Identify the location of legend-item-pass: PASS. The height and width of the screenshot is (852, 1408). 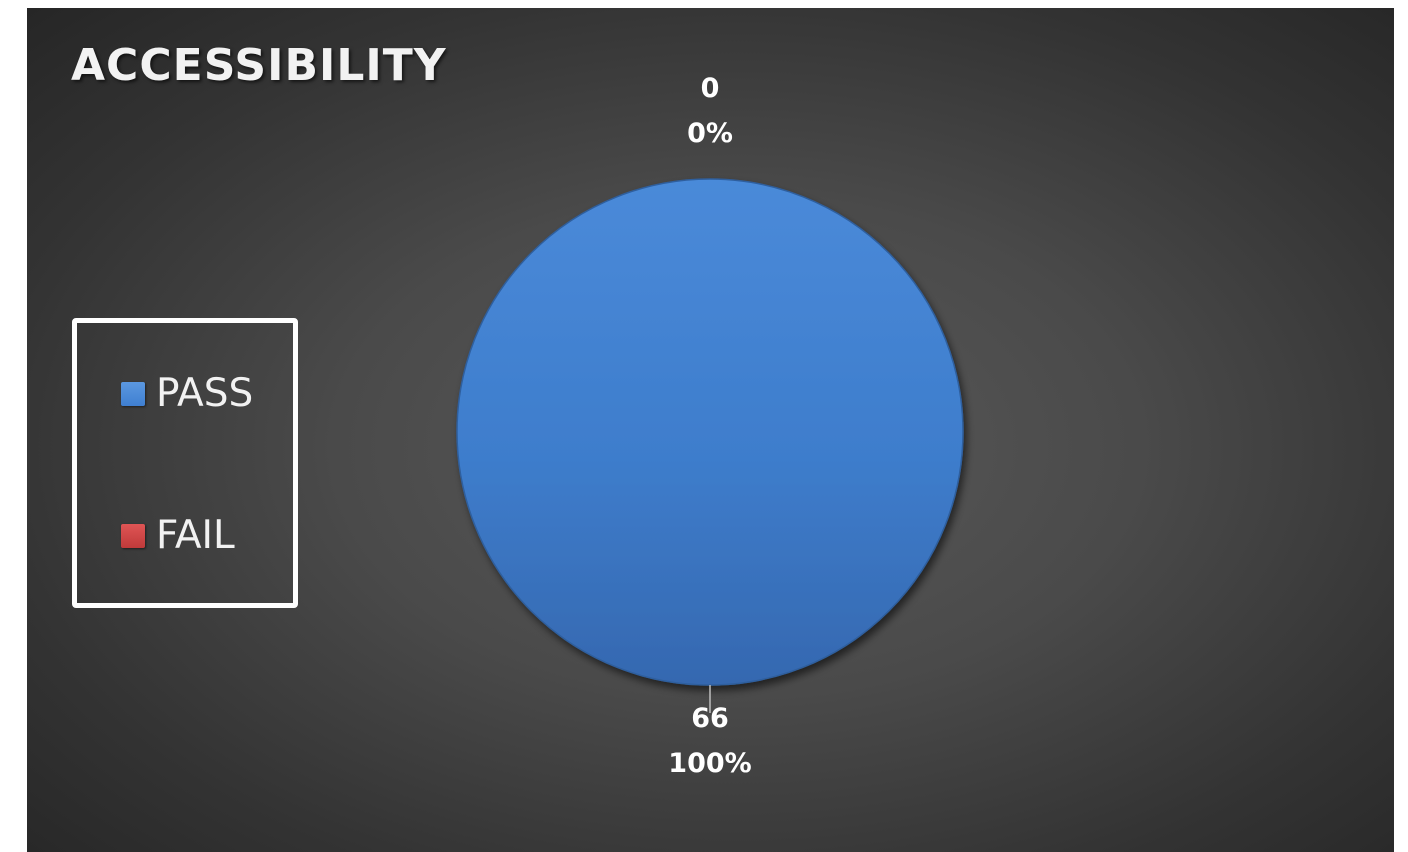
(187, 393).